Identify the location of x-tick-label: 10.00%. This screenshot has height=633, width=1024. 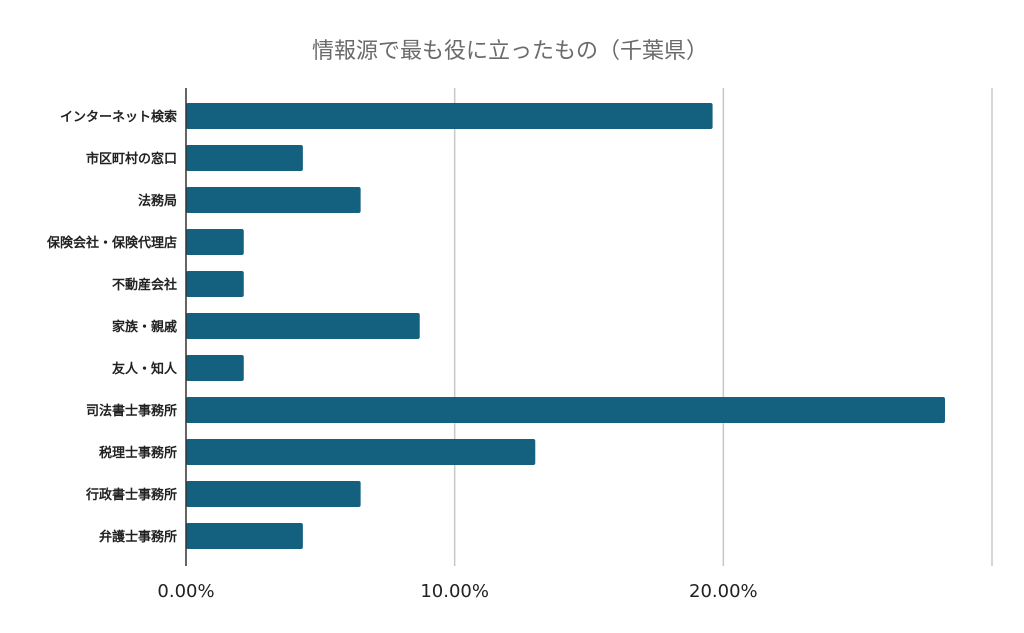
(454, 591).